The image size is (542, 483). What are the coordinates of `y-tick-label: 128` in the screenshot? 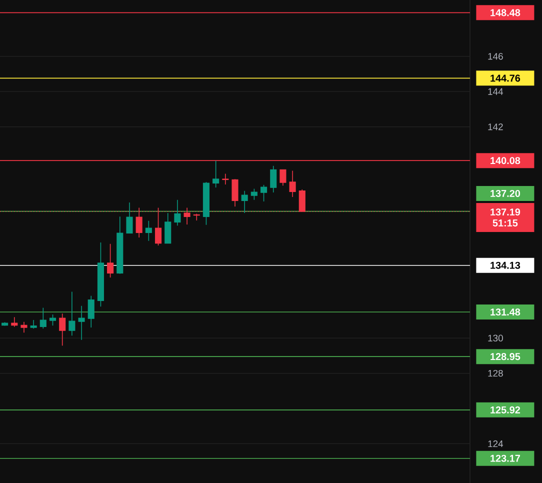 It's located at (495, 373).